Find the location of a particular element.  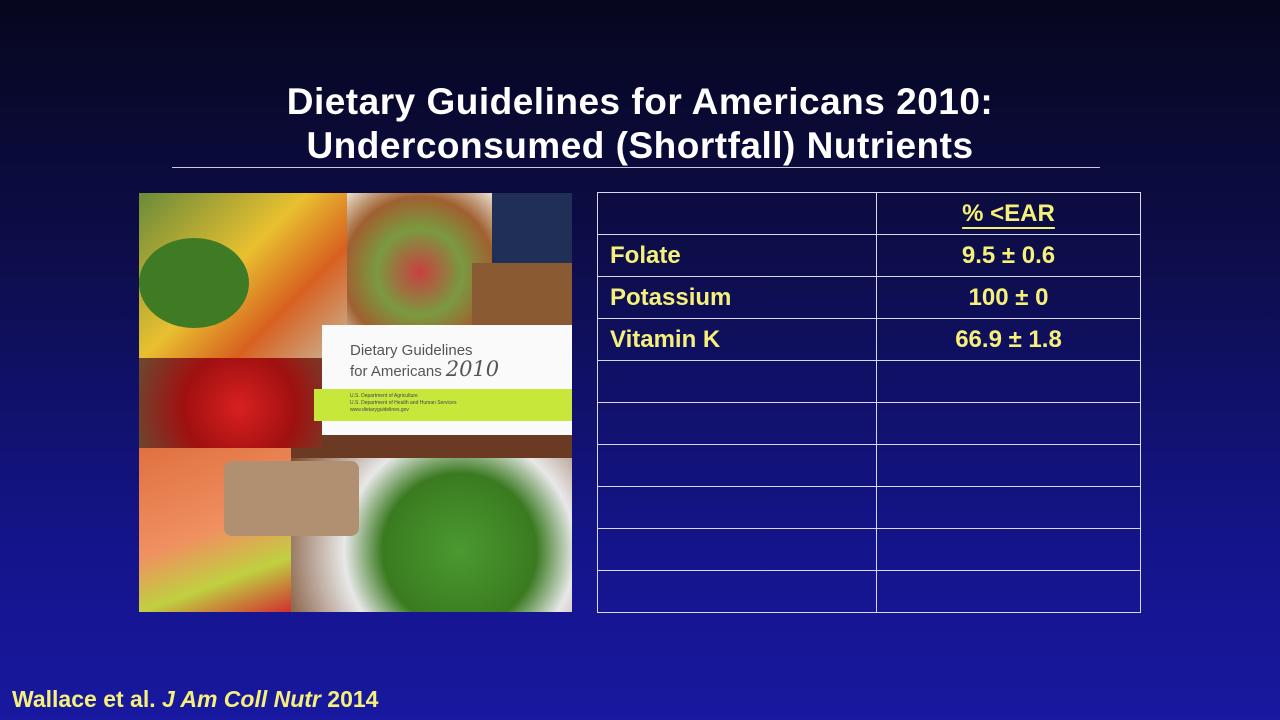

nutrient-value: 100 ± 0 is located at coordinates (1008, 297).